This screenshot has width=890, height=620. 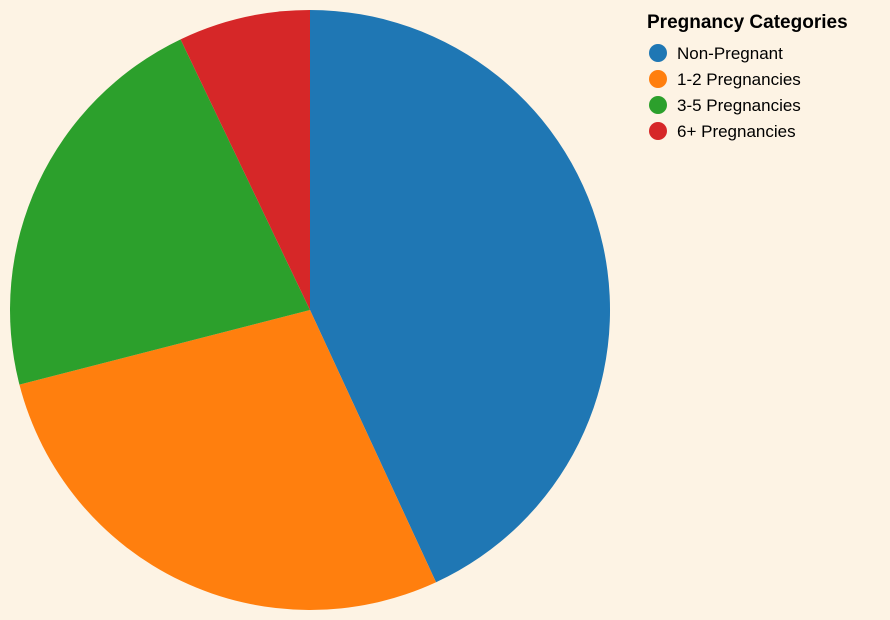 What do you see at coordinates (747, 22) in the screenshot?
I see `legend-title: Pregnancy Categories` at bounding box center [747, 22].